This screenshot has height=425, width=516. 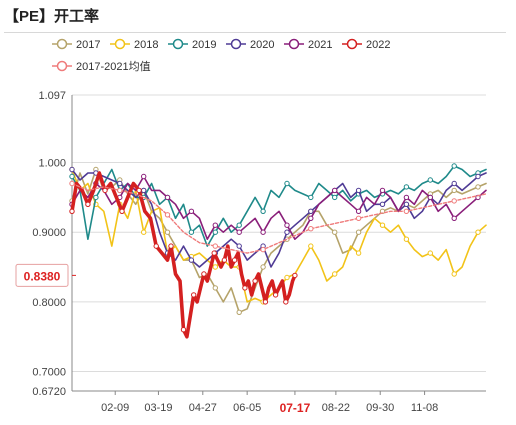 I want to click on series-line-2017-2021-, so click(x=279, y=218).